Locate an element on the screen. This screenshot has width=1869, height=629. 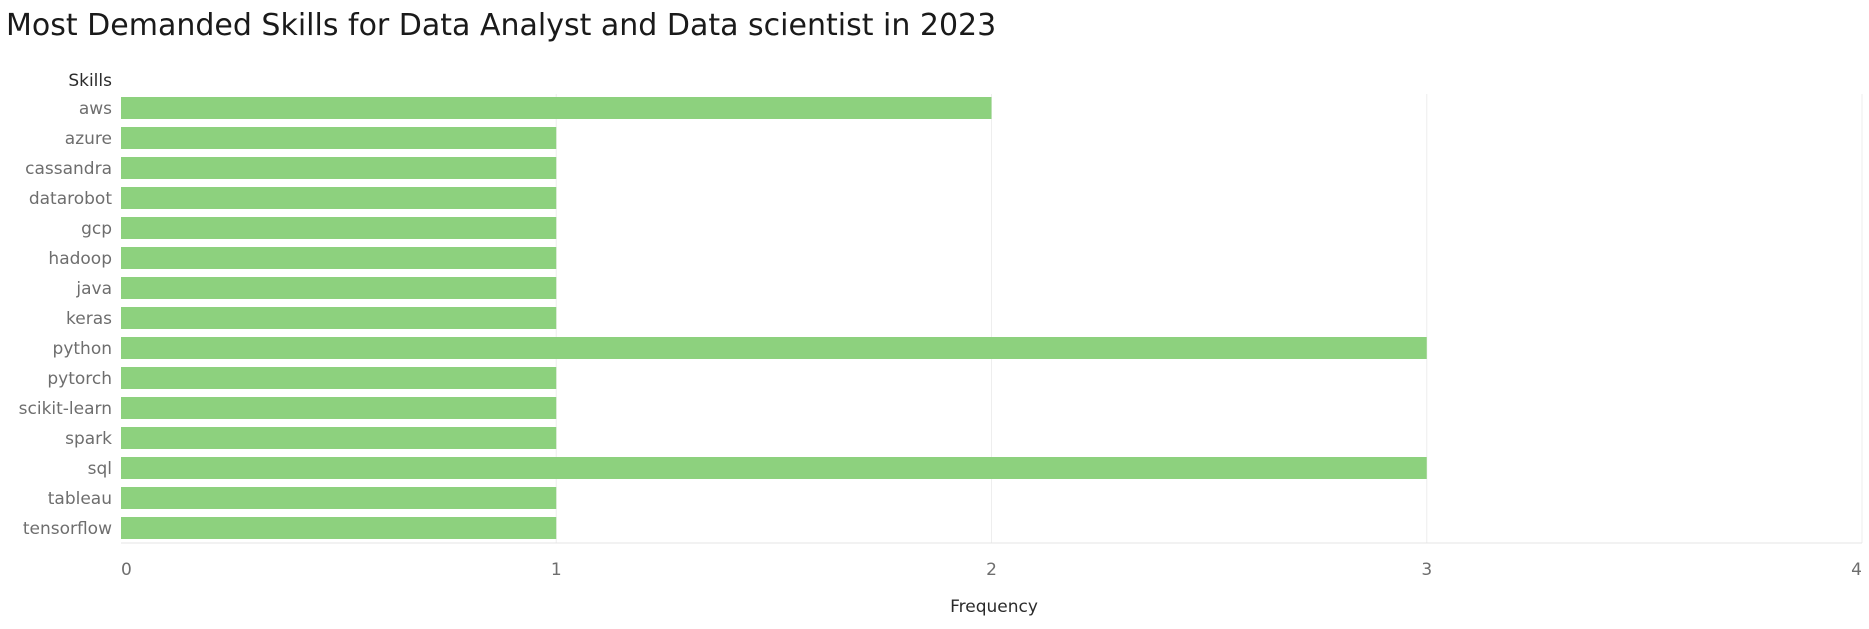
category-label: sql is located at coordinates (100, 469).